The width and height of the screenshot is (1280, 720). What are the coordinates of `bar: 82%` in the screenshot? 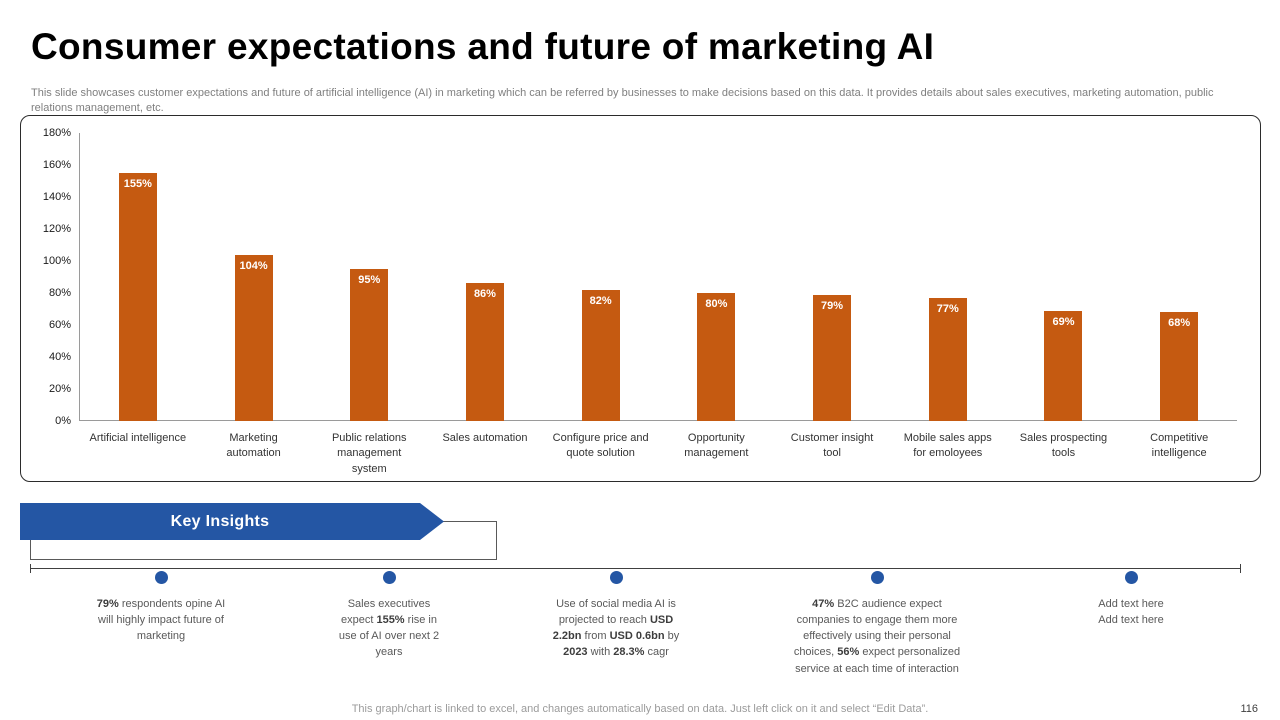 It's located at (600, 355).